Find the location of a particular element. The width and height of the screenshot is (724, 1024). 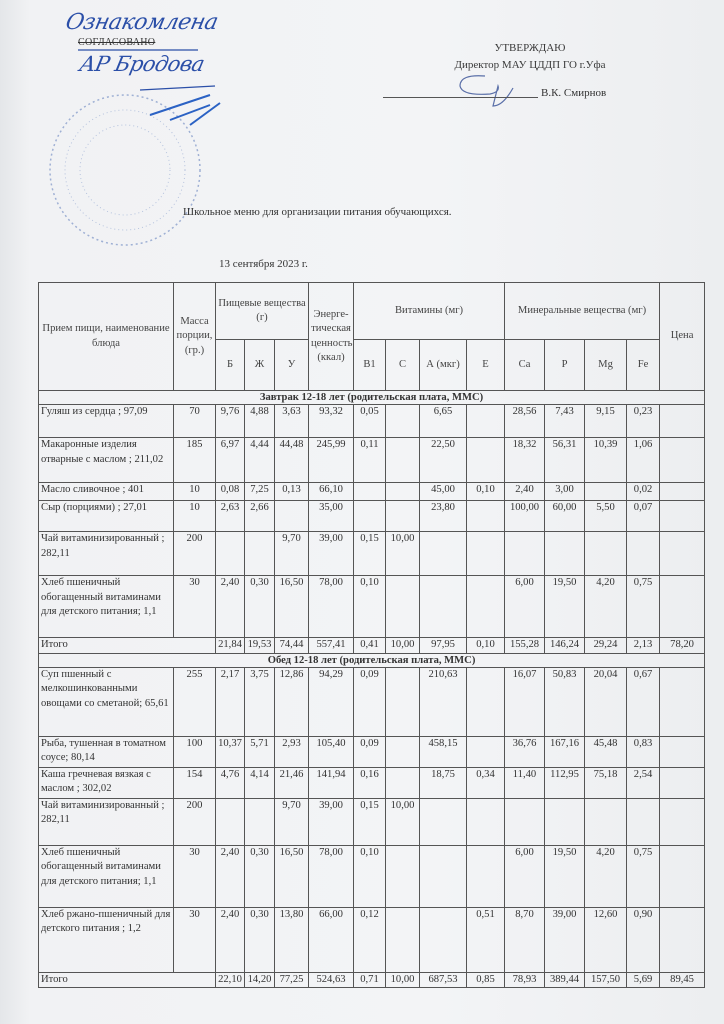

table-cell: 16,50 is located at coordinates (291, 876).